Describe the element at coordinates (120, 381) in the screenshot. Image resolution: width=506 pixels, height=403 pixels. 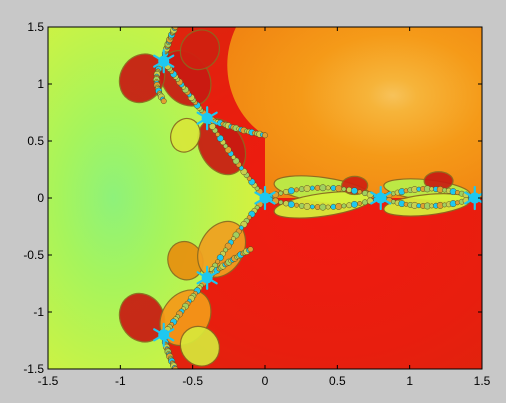
I see `x-tick-label: -1` at that location.